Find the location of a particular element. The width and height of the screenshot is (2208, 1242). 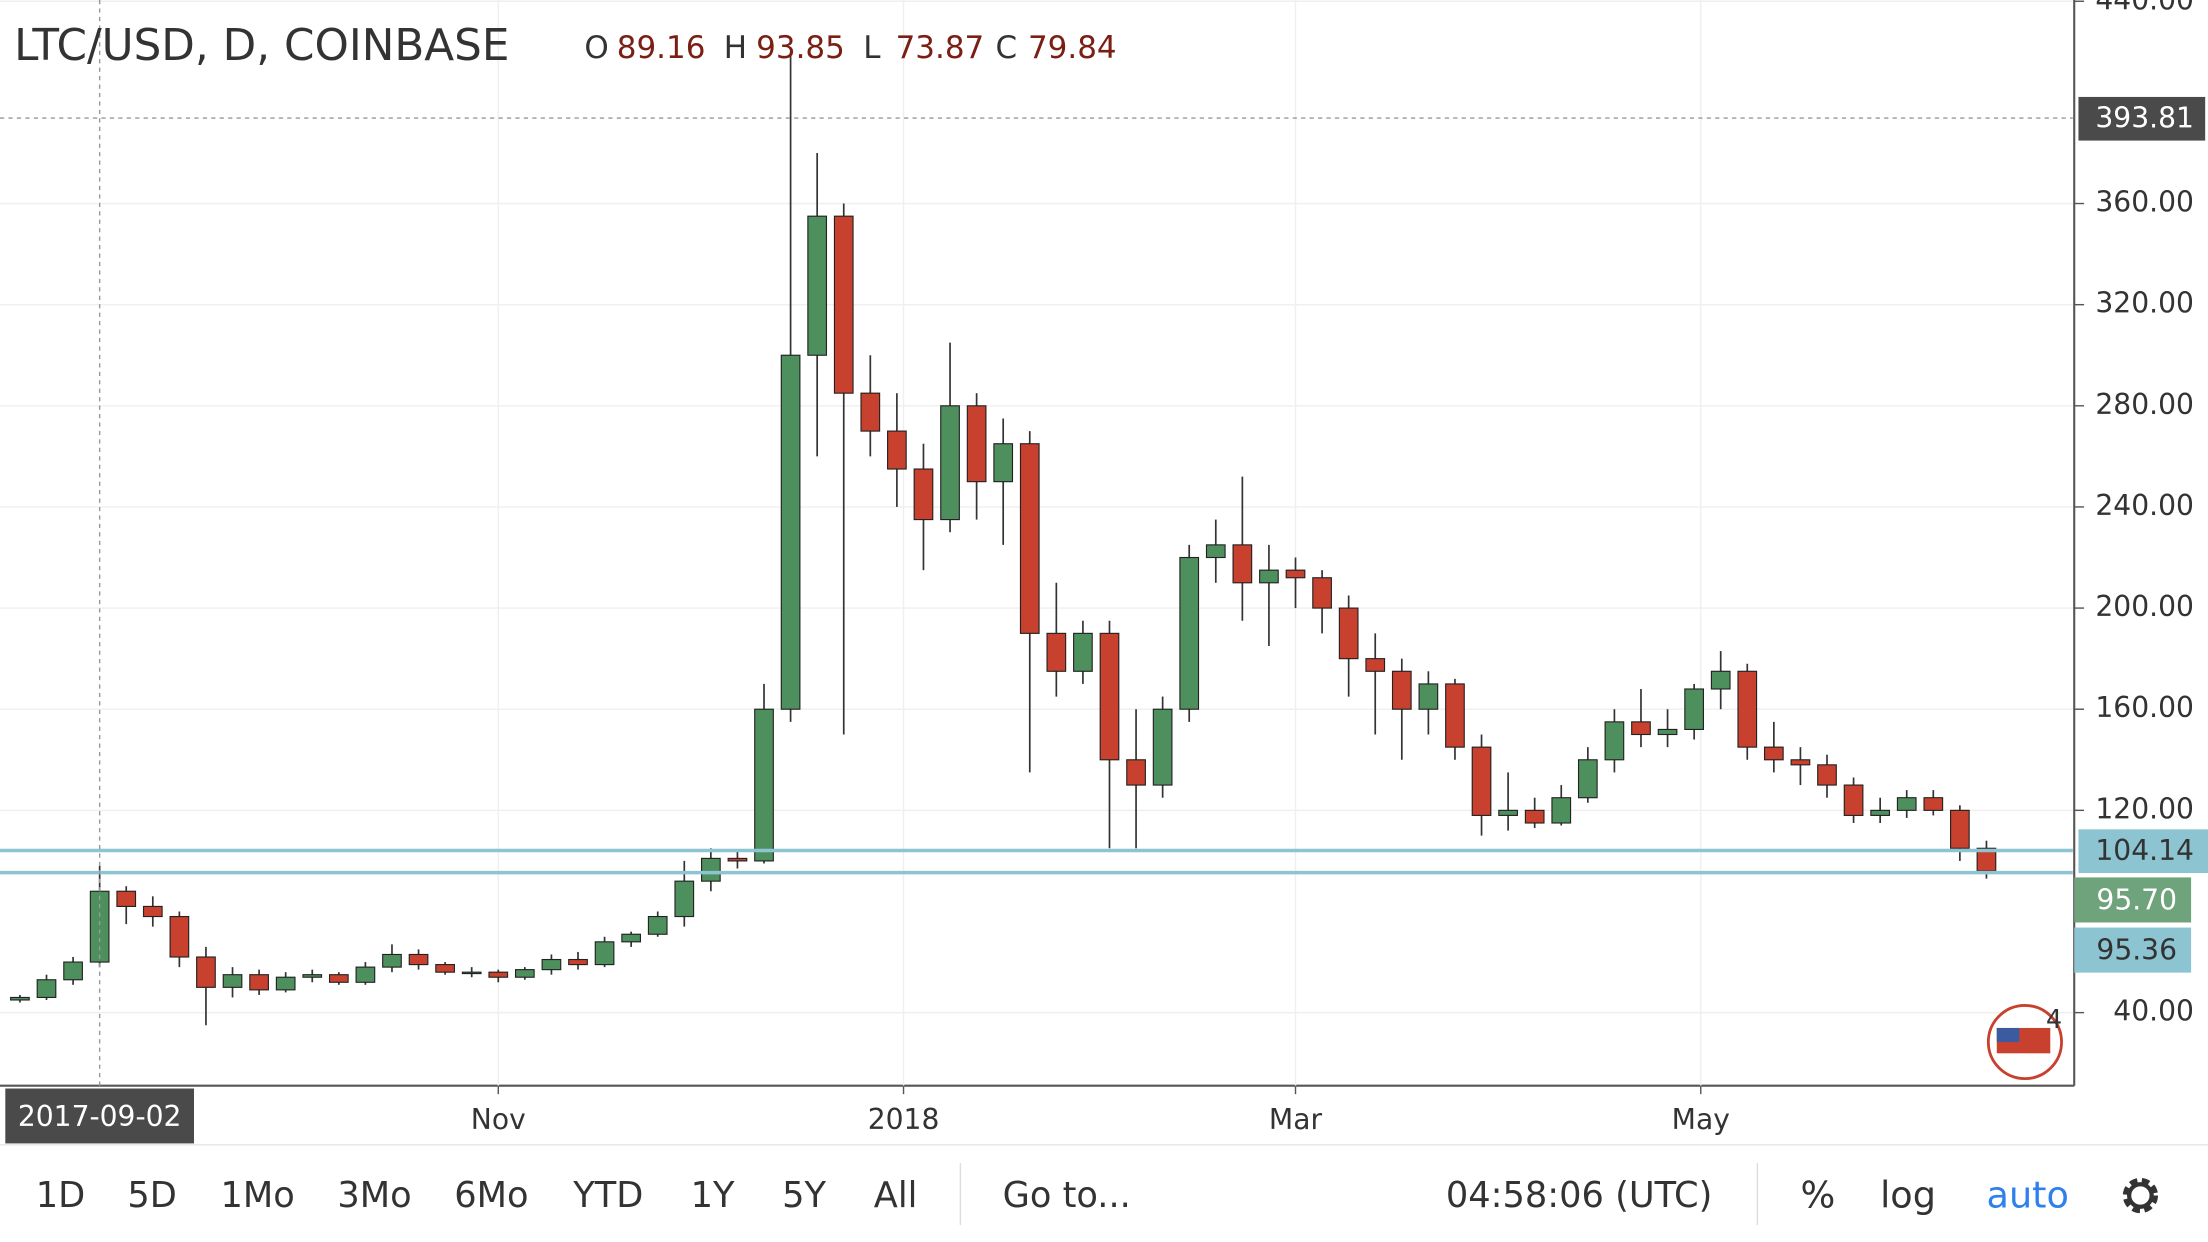

y-tick-label: 280.00 is located at coordinates (2144, 404).